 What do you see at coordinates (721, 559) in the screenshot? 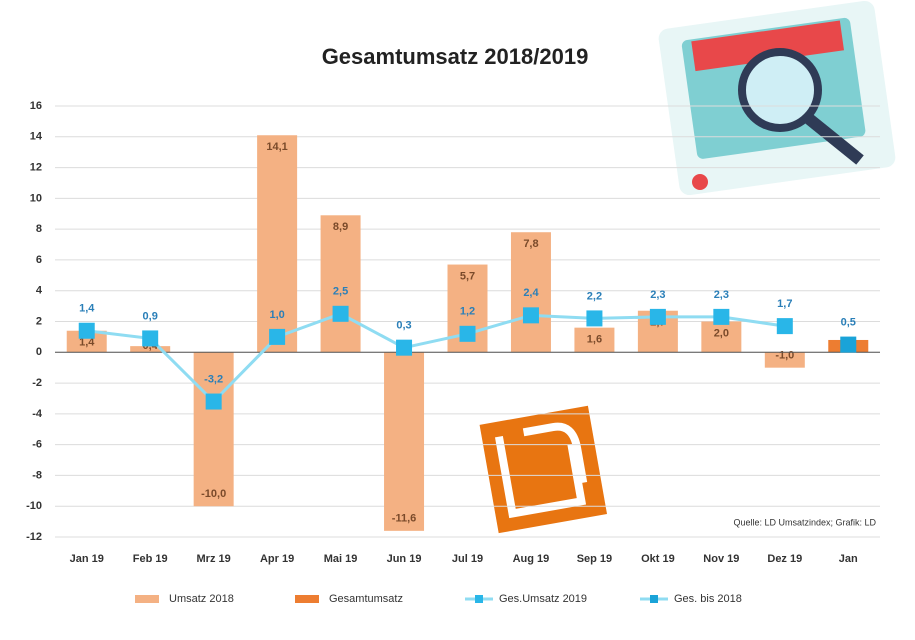
I see `x-tick-label: Nov 19` at bounding box center [721, 559].